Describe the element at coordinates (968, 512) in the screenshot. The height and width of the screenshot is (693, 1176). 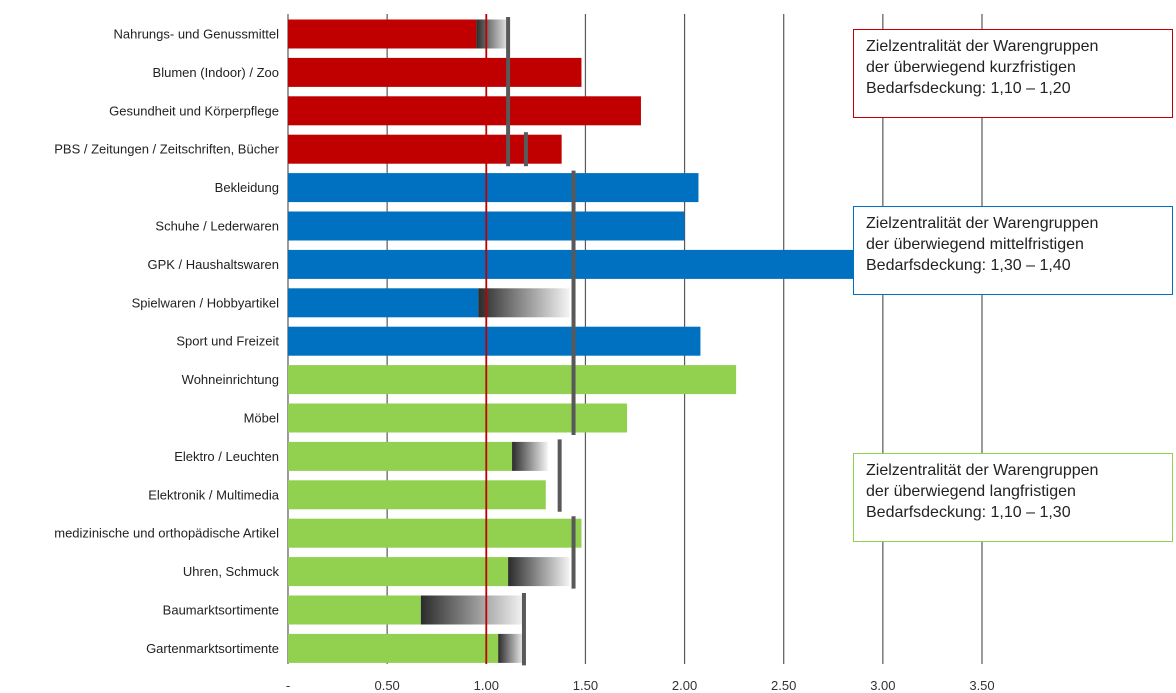
I see `annotation-line: Bedarfsdeckung: 1,10 – 1,30` at that location.